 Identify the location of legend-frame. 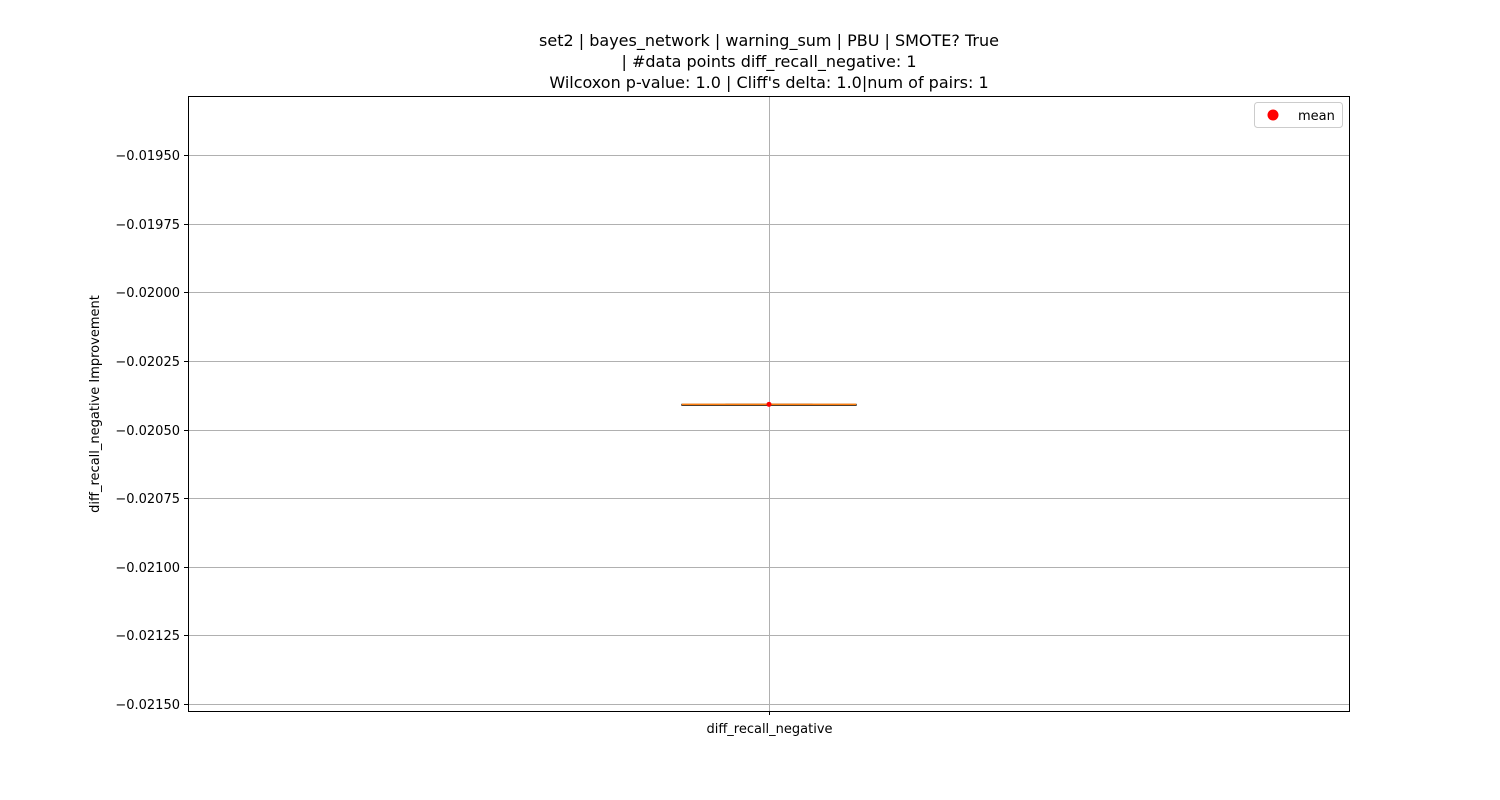
(1298, 115).